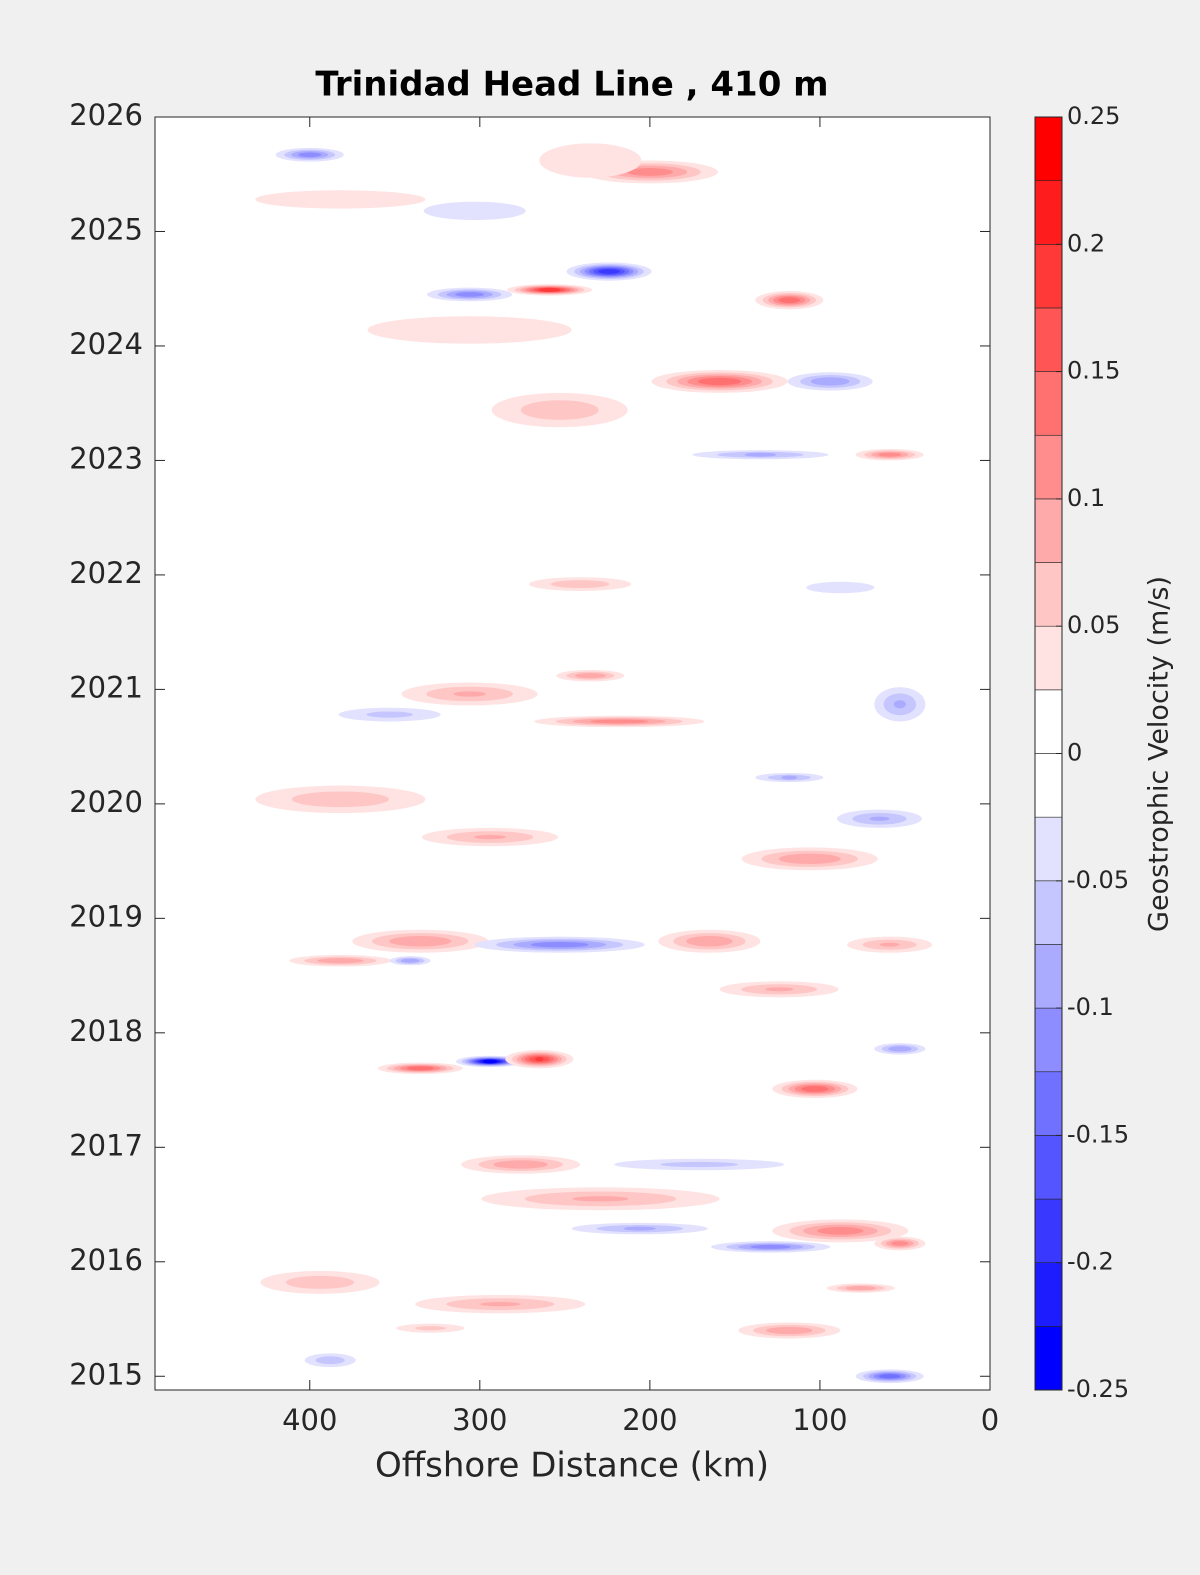  Describe the element at coordinates (106, 1260) in the screenshot. I see `y-tick-label: 2016` at that location.